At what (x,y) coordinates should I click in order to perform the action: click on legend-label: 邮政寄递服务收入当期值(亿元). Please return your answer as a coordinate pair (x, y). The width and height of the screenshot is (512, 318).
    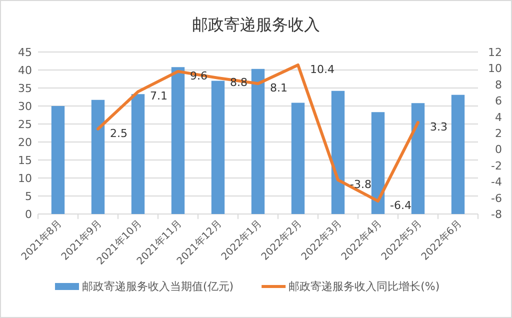
    Looking at the image, I should click on (158, 286).